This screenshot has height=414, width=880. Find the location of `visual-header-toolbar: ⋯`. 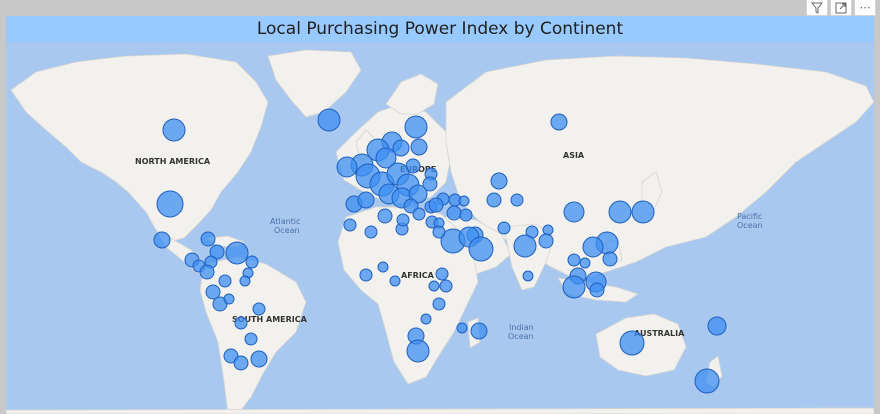

visual-header-toolbar: ⋯ is located at coordinates (843, 8).